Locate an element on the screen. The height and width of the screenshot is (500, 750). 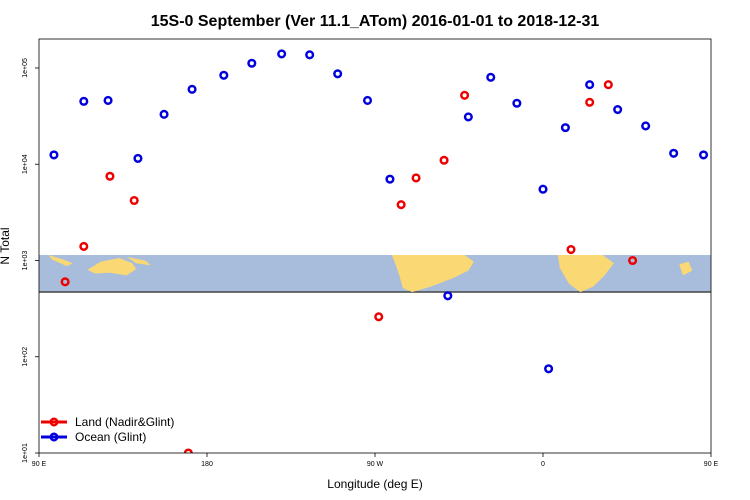
x-tick-label: 0 is located at coordinates (543, 464).